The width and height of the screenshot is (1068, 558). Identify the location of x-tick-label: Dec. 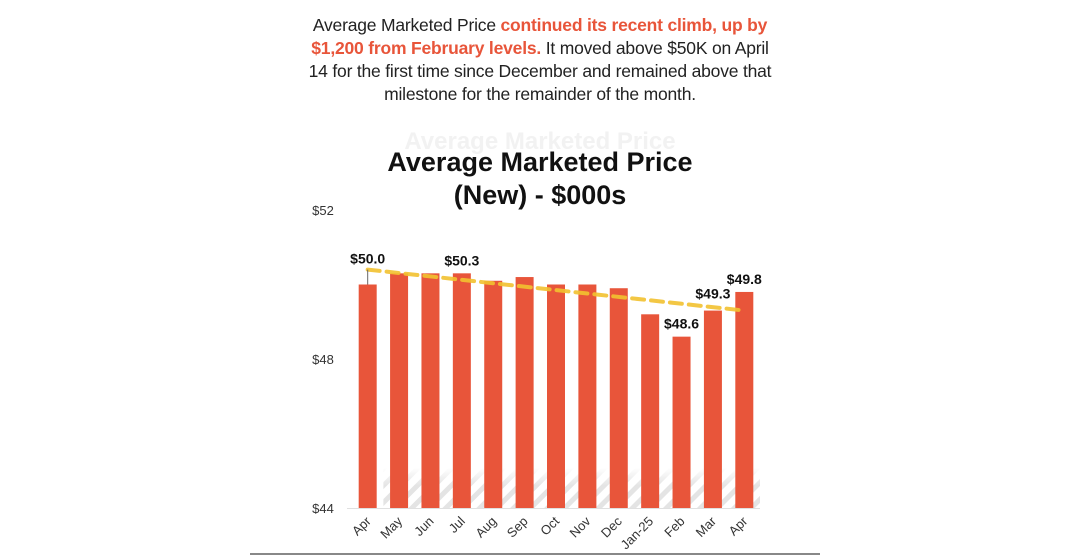
(611, 526).